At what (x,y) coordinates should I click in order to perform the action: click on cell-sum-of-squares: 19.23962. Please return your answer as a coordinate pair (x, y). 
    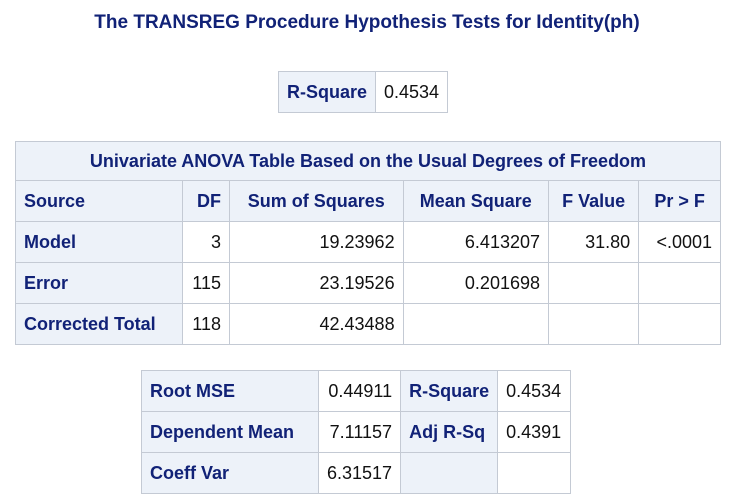
    Looking at the image, I should click on (316, 242).